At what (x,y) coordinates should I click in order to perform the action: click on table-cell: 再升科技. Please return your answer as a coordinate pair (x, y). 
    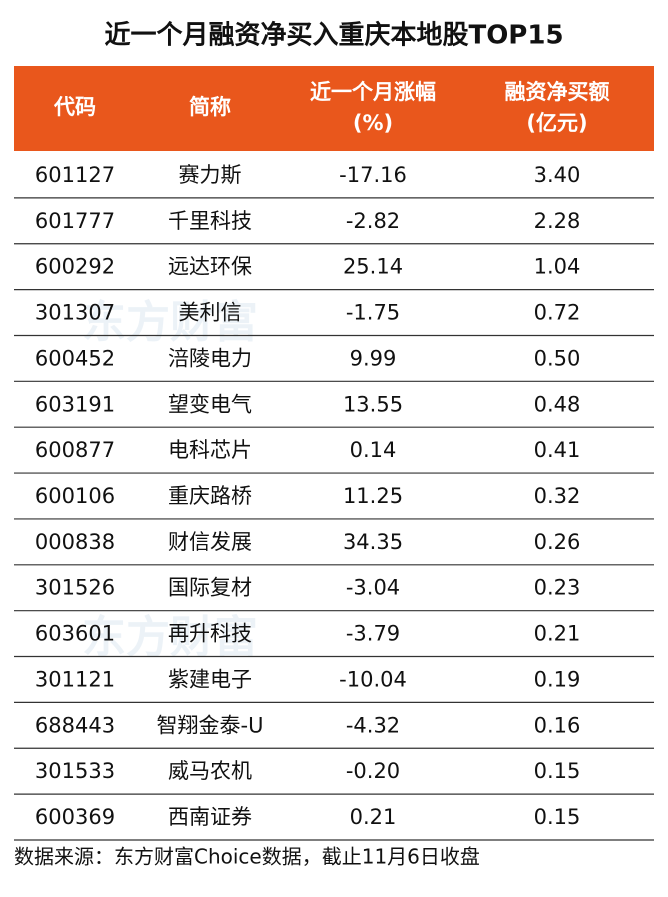
    Looking at the image, I should click on (210, 634).